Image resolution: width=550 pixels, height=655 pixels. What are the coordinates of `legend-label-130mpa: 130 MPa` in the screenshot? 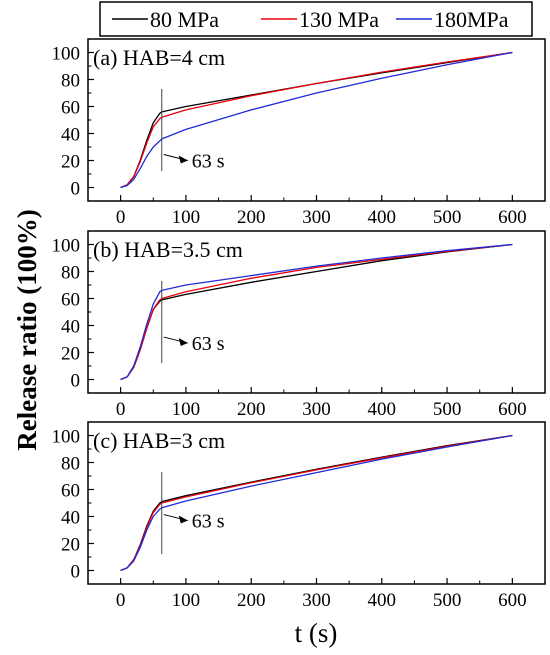 It's located at (339, 19).